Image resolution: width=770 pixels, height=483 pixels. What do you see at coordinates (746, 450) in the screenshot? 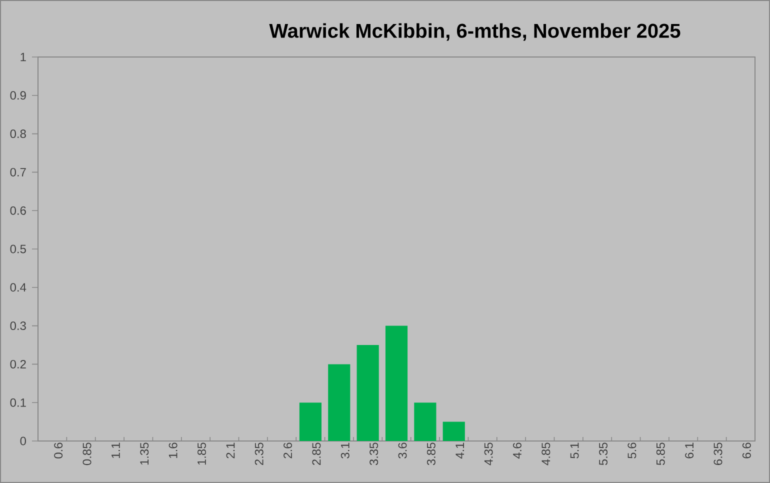
I see `x-tick-label: 6.6` at bounding box center [746, 450].